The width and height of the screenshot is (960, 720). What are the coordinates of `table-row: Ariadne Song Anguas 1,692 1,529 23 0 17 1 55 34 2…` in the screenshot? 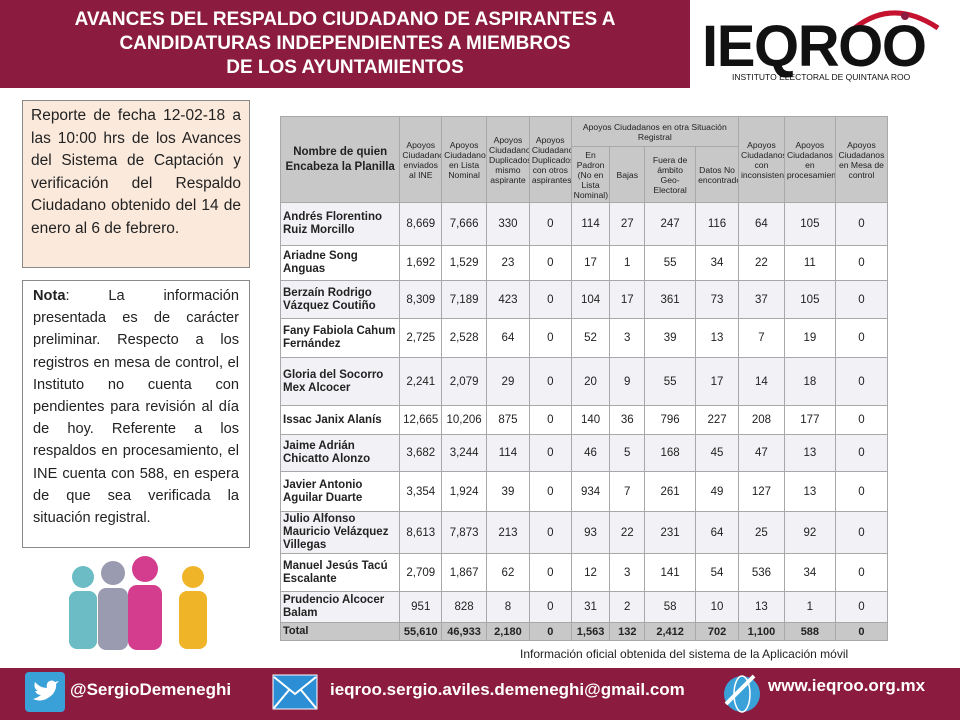 It's located at (584, 263).